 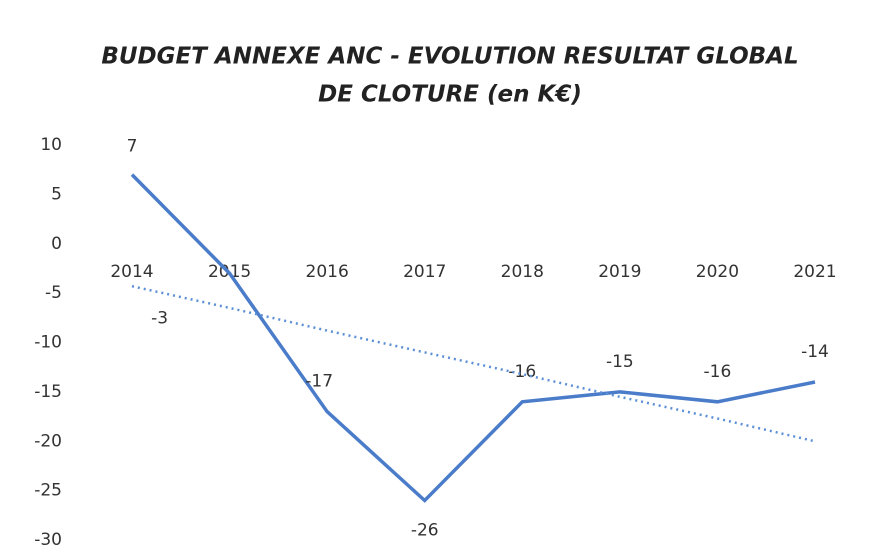 What do you see at coordinates (159, 318) in the screenshot?
I see `data-label: -3` at bounding box center [159, 318].